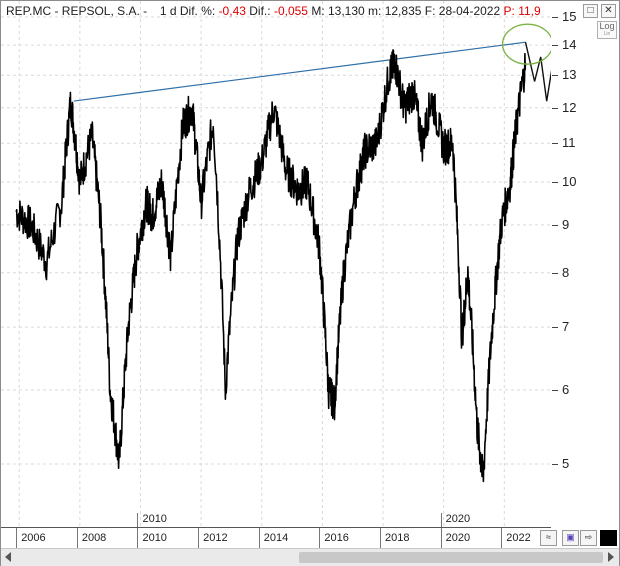 The height and width of the screenshot is (566, 620). What do you see at coordinates (458, 538) in the screenshot?
I see `x-tick-label: 2020` at bounding box center [458, 538].